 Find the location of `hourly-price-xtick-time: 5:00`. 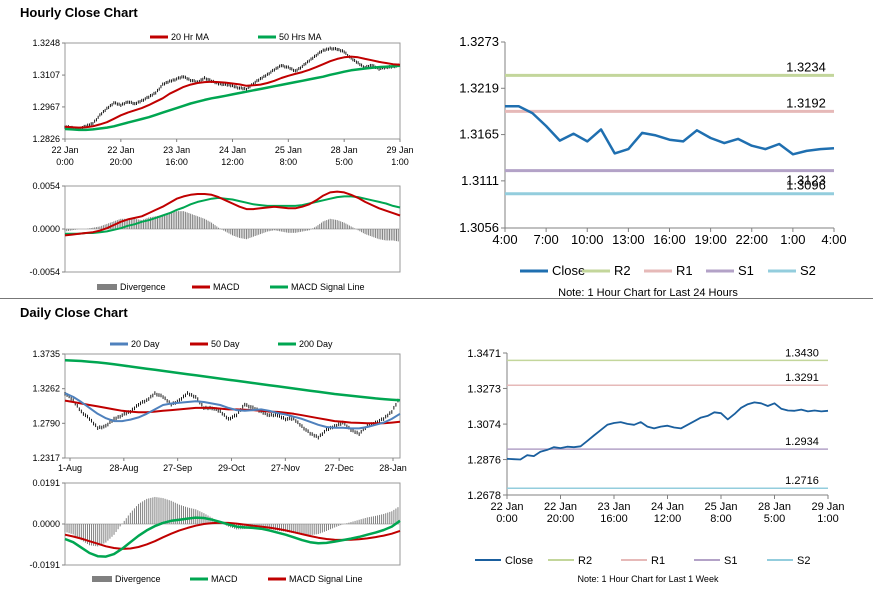

hourly-price-xtick-time: 5:00 is located at coordinates (344, 162).